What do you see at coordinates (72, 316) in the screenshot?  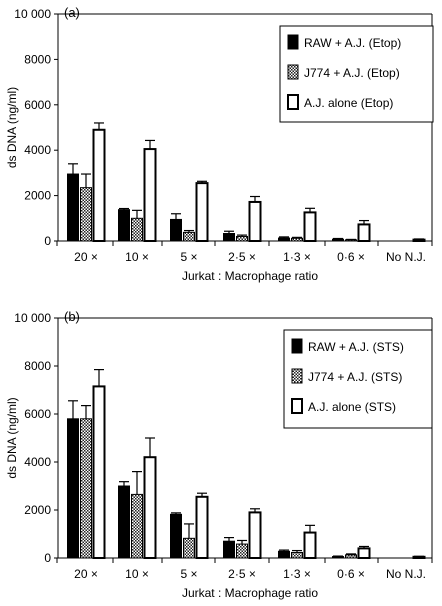 I see `panel-label: (b)` at bounding box center [72, 316].